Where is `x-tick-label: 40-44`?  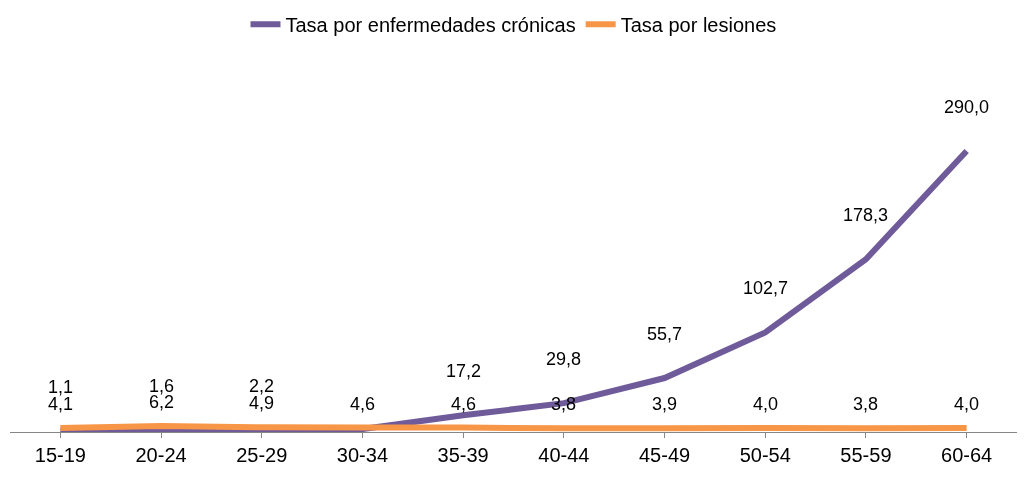
x-tick-label: 40-44 is located at coordinates (564, 455).